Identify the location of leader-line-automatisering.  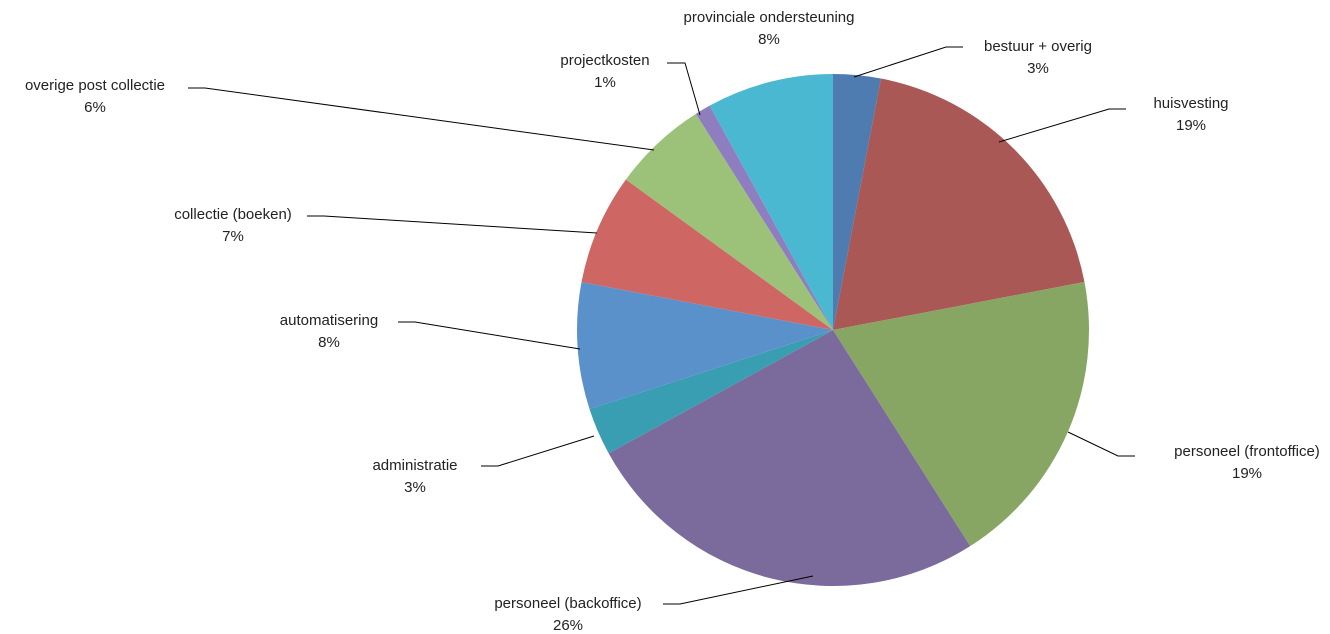
(489, 335).